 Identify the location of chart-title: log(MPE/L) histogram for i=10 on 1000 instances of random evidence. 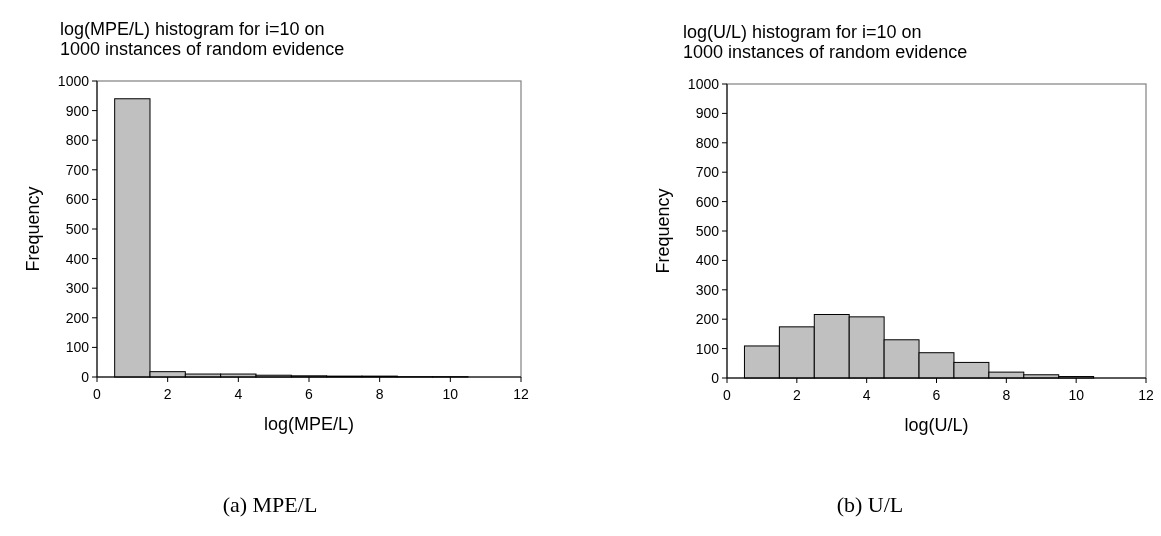
(202, 39).